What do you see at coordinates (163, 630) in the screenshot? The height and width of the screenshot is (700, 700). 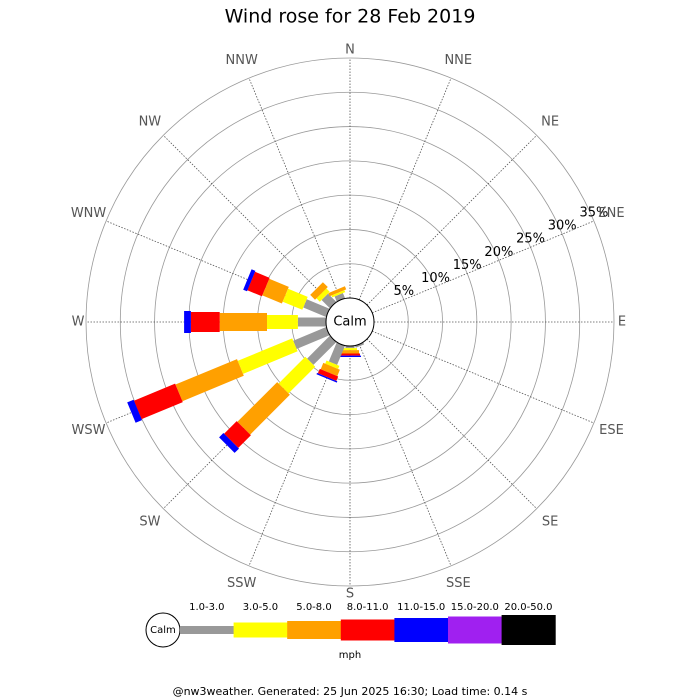 I see `legend-calm-label: Calm` at bounding box center [163, 630].